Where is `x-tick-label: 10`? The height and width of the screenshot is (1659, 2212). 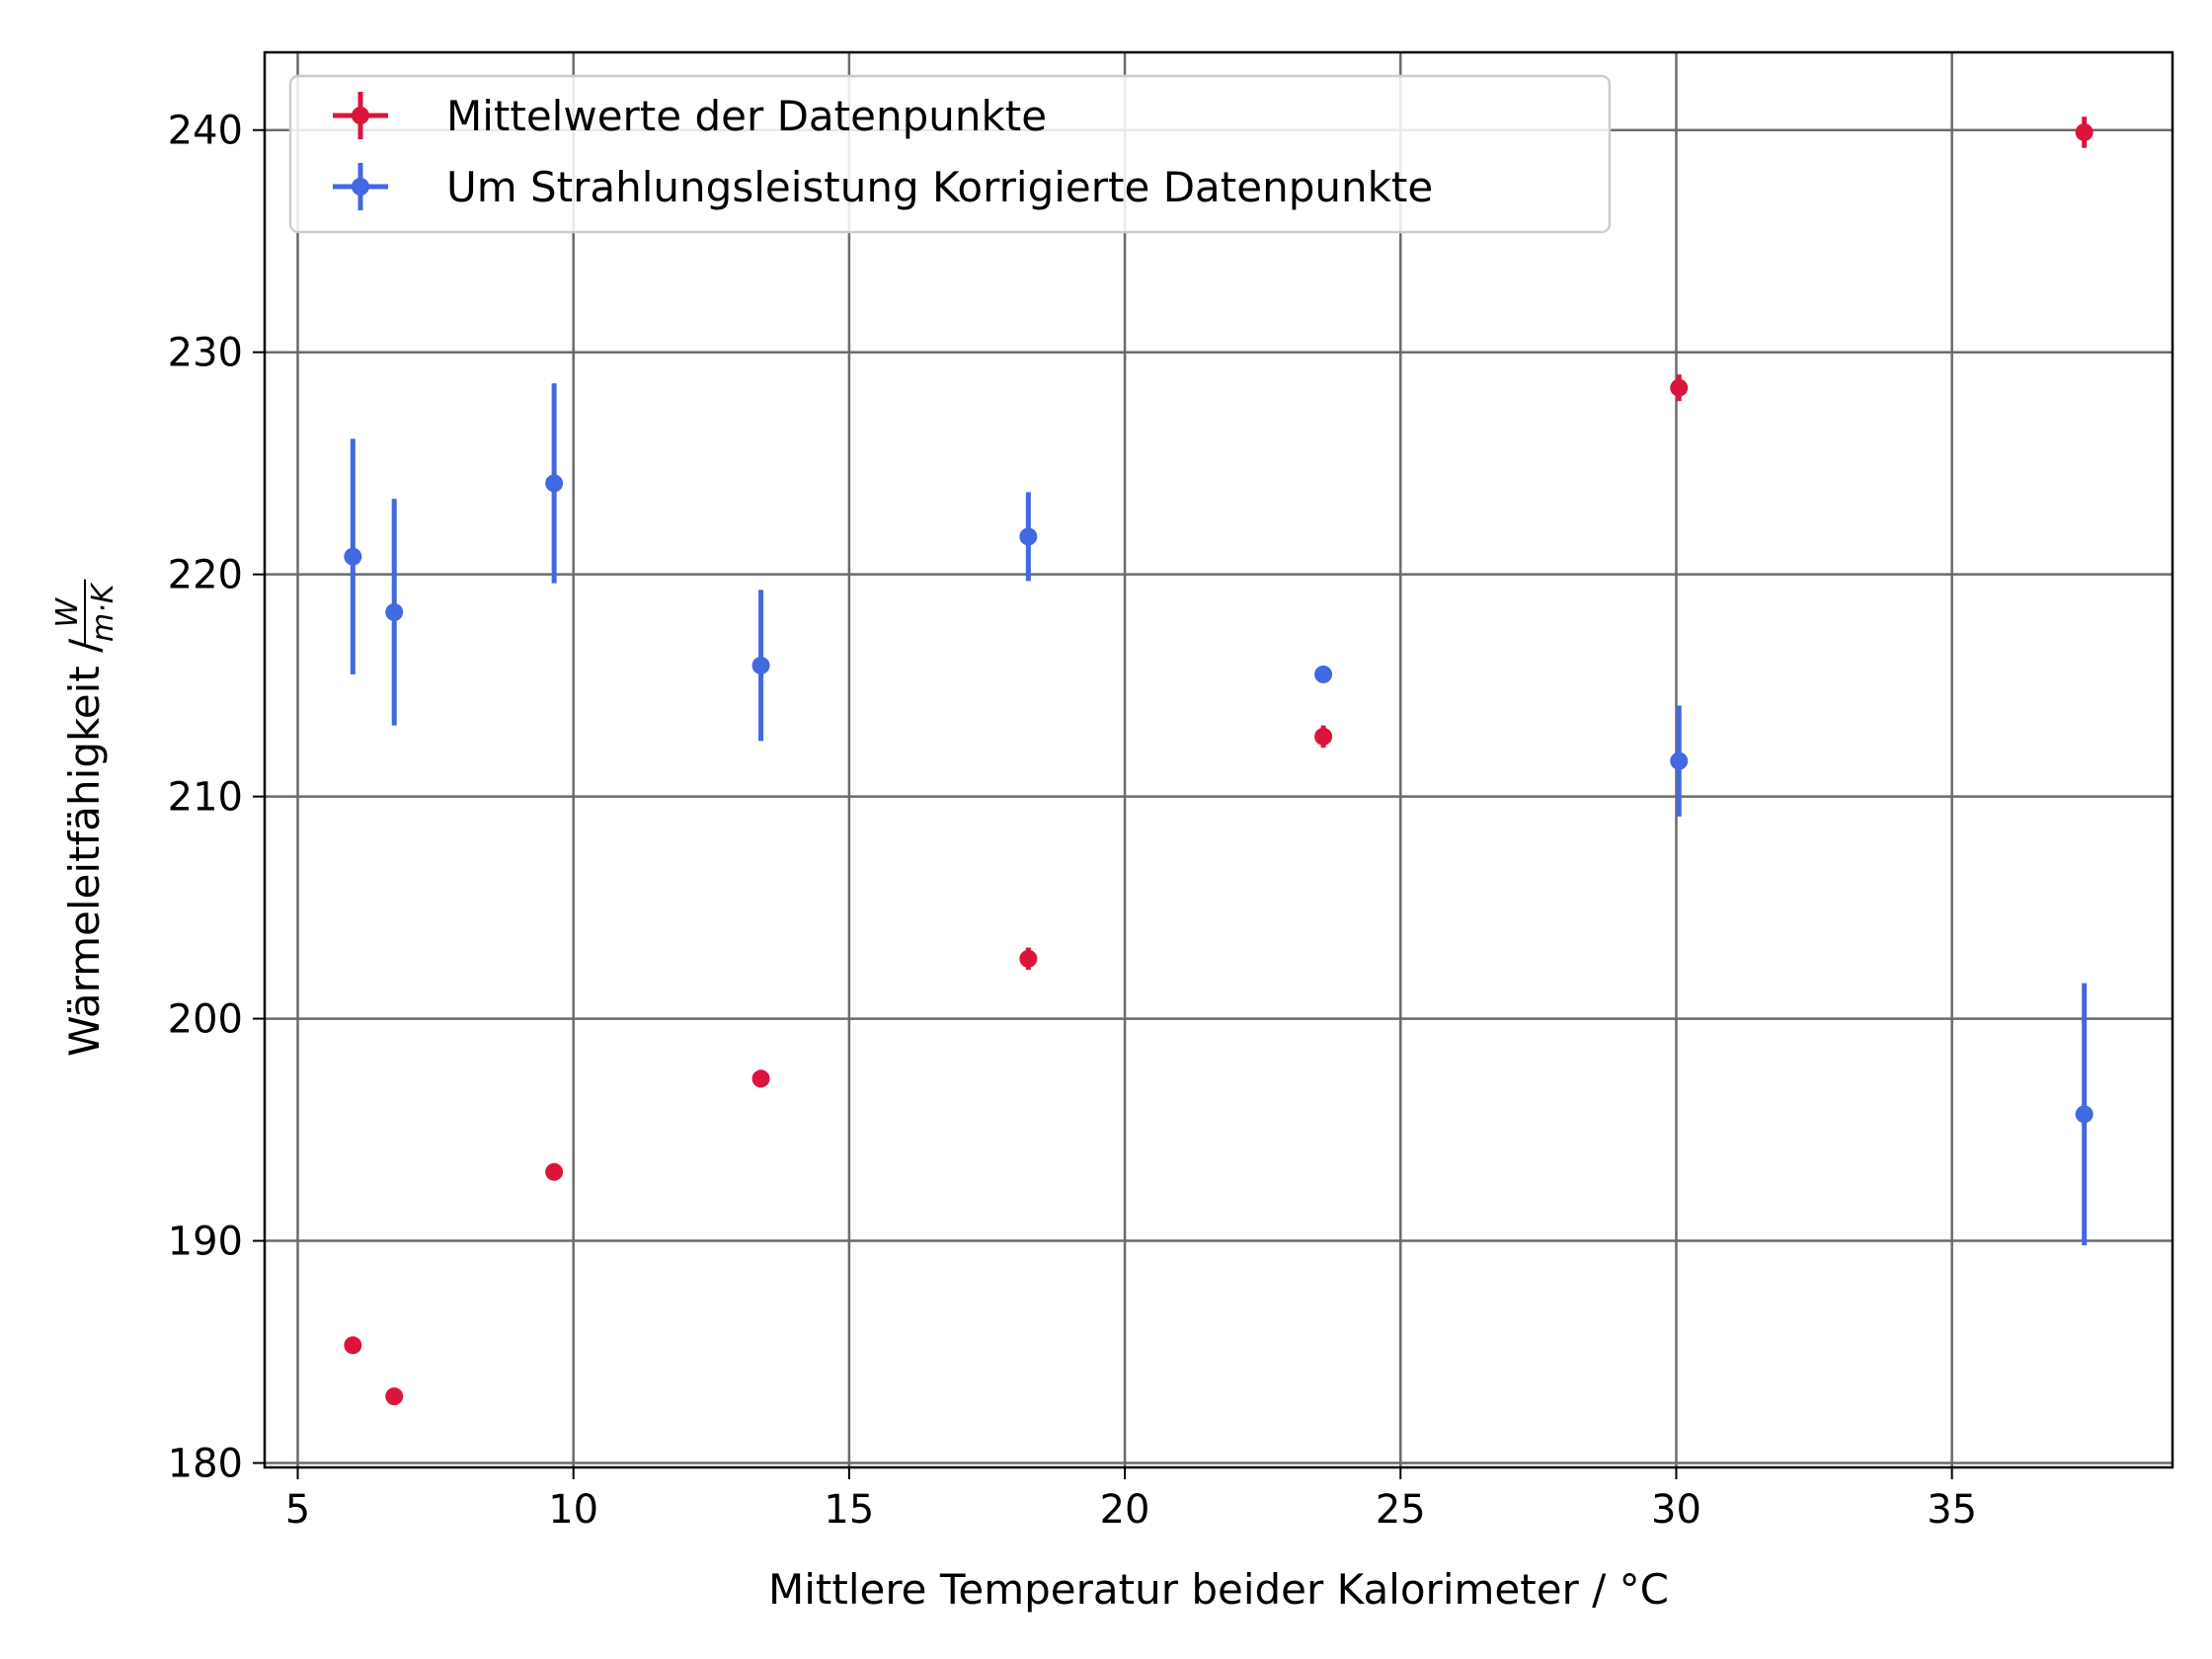 x-tick-label: 10 is located at coordinates (573, 1510).